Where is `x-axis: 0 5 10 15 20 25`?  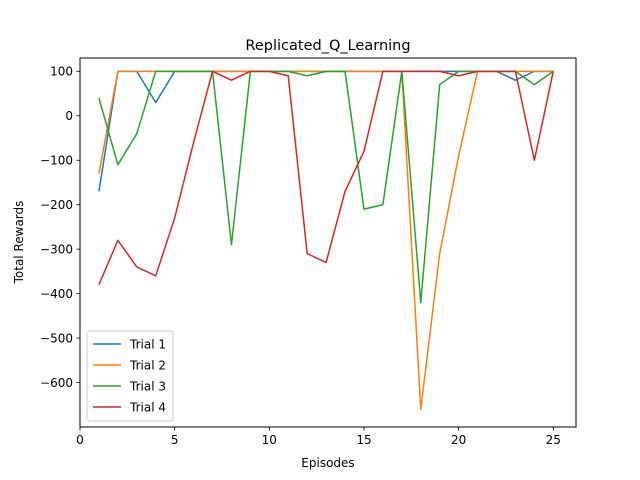
x-axis: 0 5 10 15 20 25 is located at coordinates (318, 437).